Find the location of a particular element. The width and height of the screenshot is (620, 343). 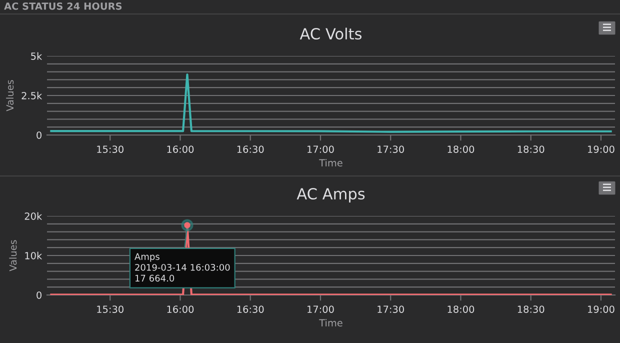

chart-title: AC Volts is located at coordinates (331, 34).